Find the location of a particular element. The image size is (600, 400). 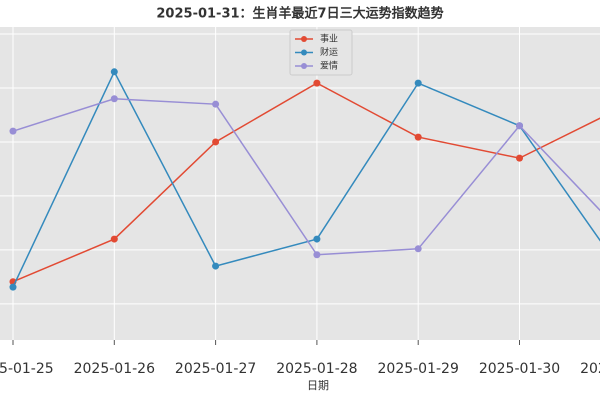

x-tick-label: 2025-01-30 is located at coordinates (519, 369).